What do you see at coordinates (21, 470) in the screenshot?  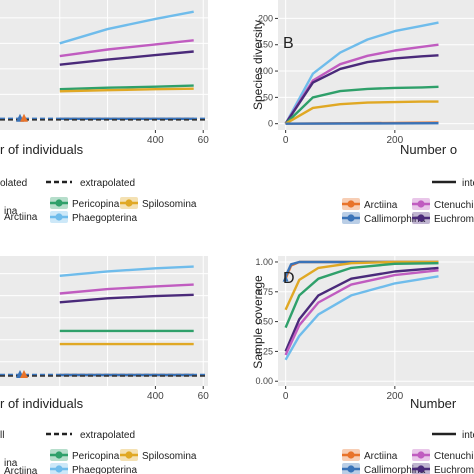 I see `legend-c-item-label: Arctiina` at bounding box center [21, 470].